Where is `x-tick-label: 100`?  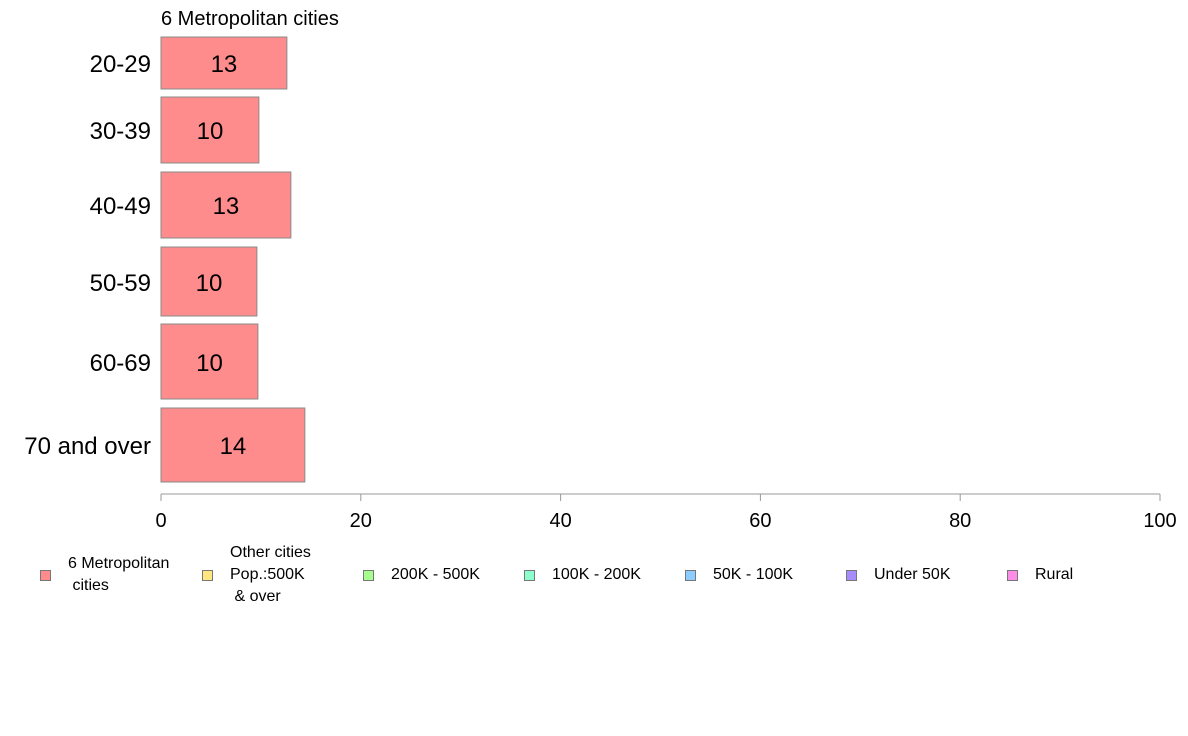 x-tick-label: 100 is located at coordinates (1159, 521).